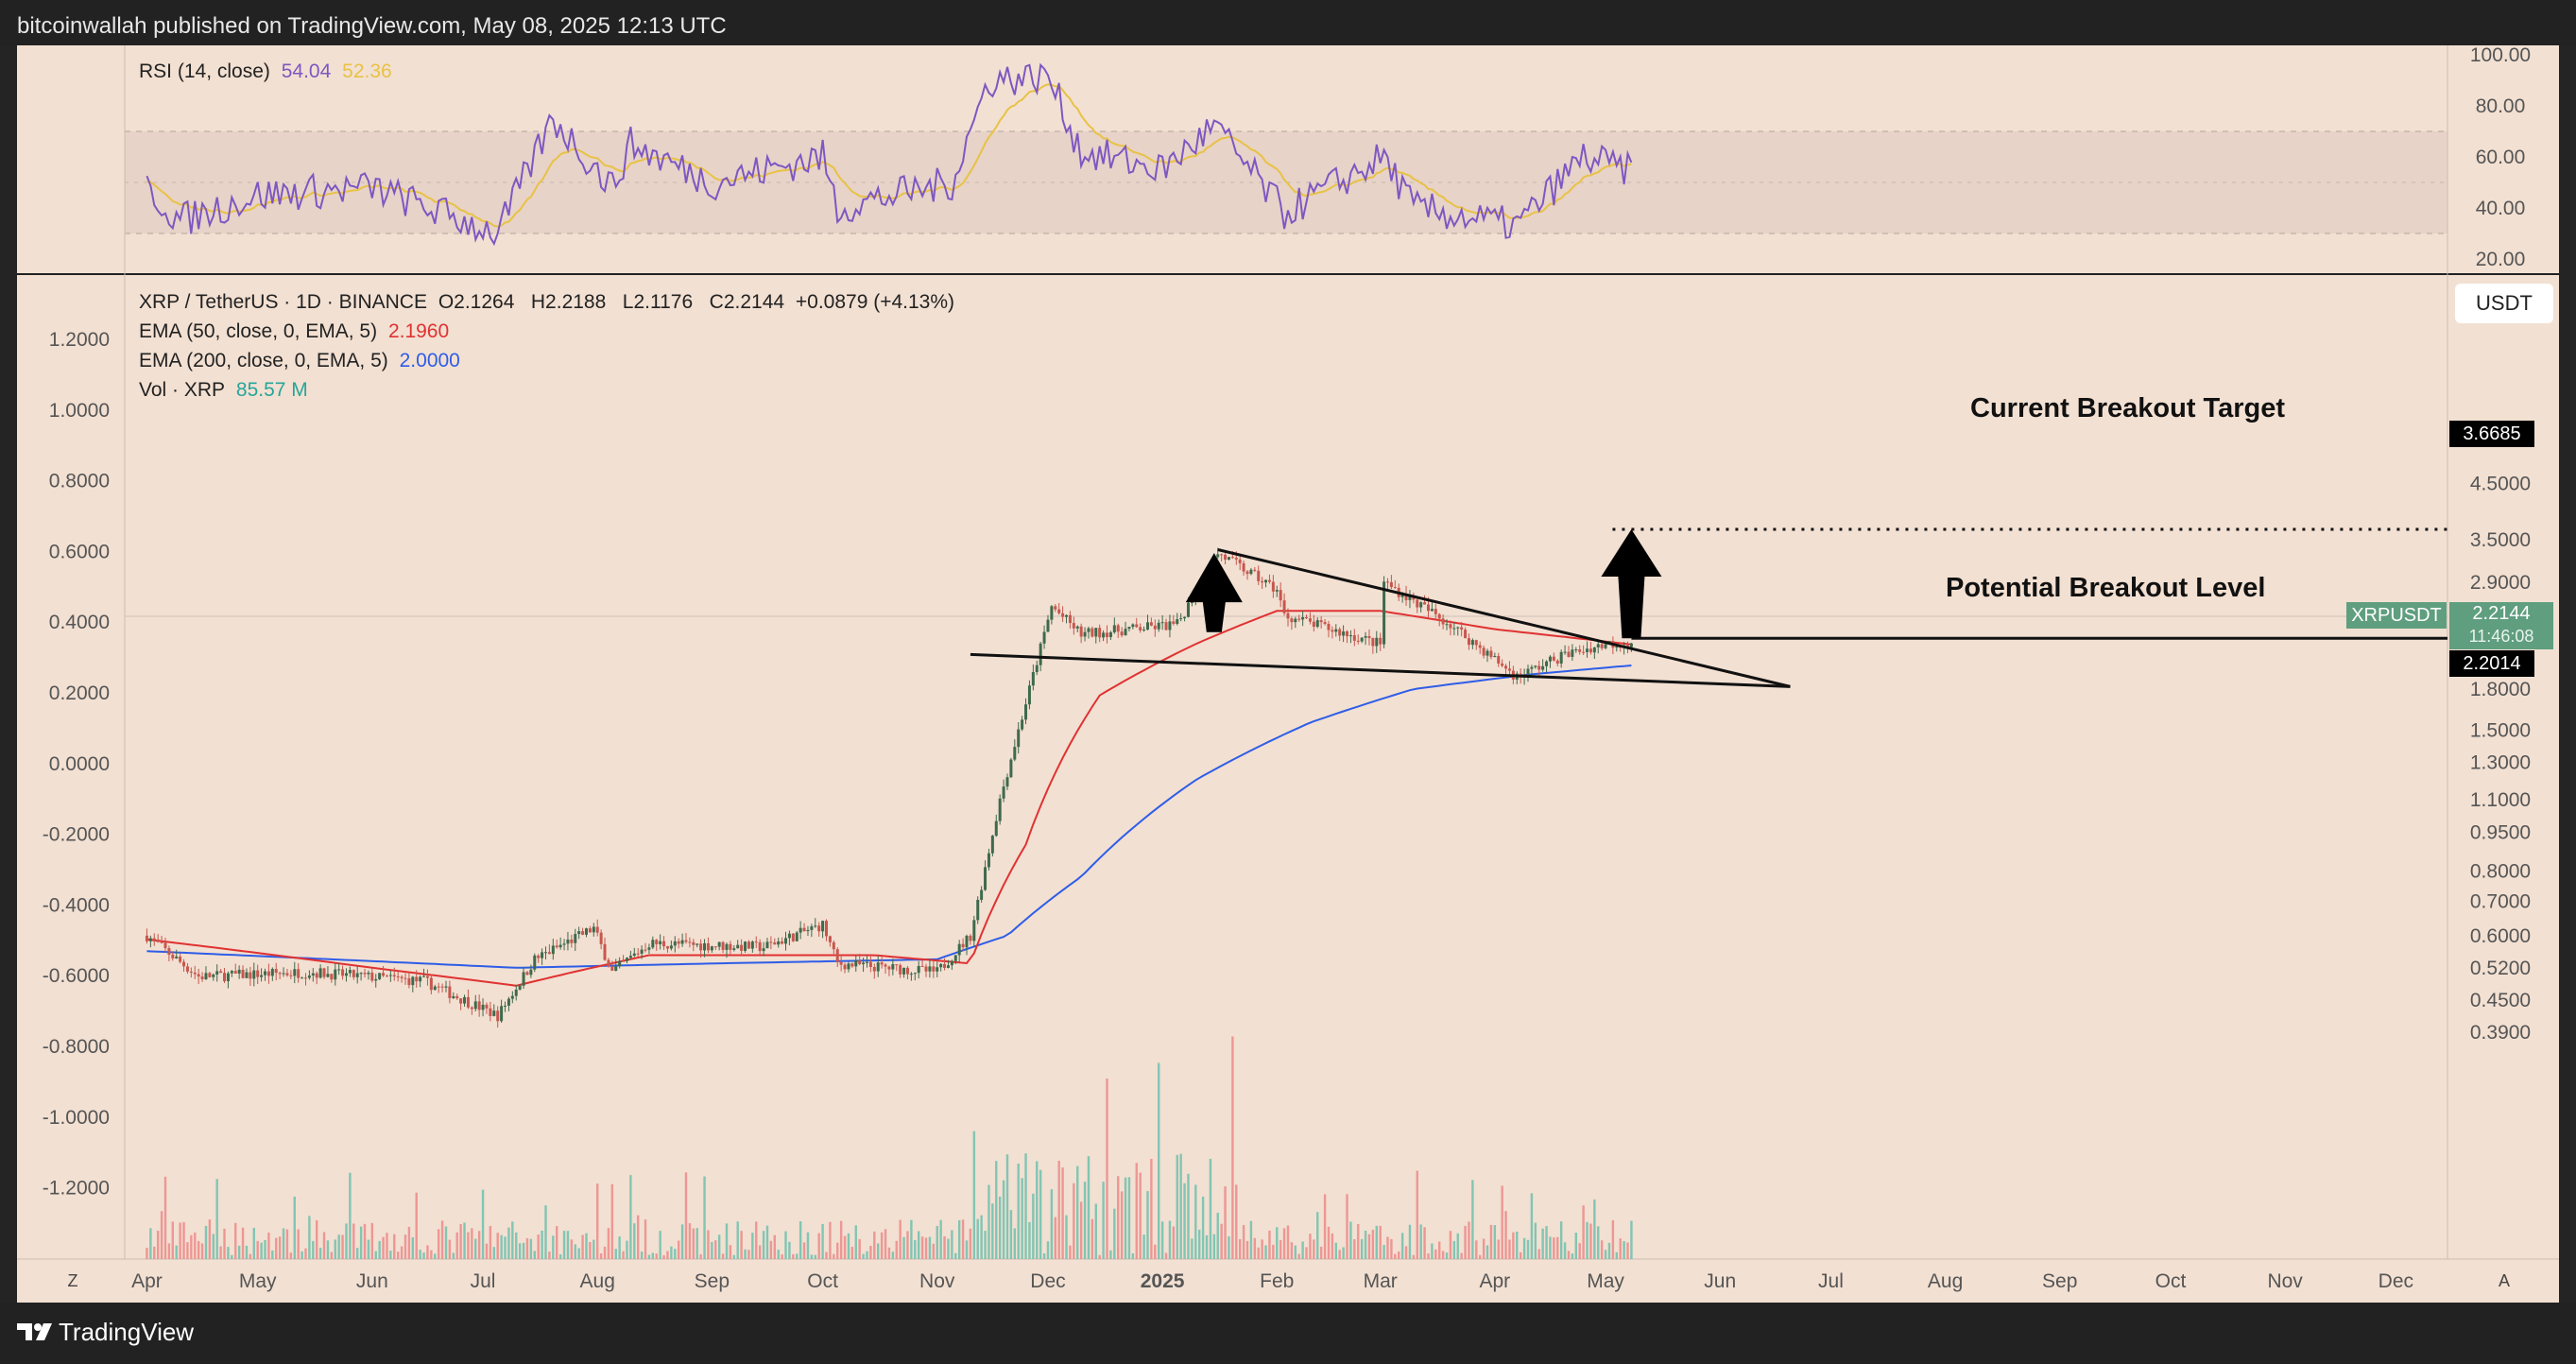  Describe the element at coordinates (73, 1281) in the screenshot. I see `log-scale-button: Z` at that location.